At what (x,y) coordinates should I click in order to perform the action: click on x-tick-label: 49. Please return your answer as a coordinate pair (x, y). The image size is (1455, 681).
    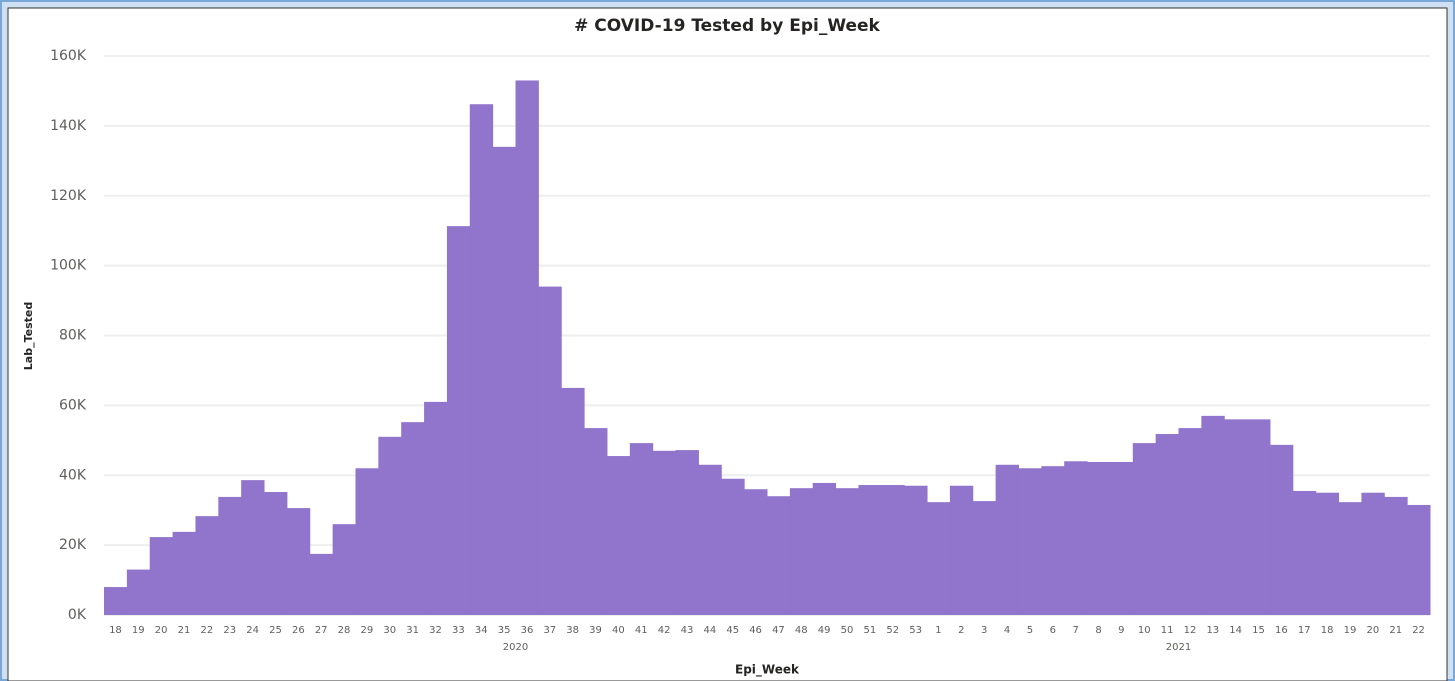
    Looking at the image, I should click on (824, 630).